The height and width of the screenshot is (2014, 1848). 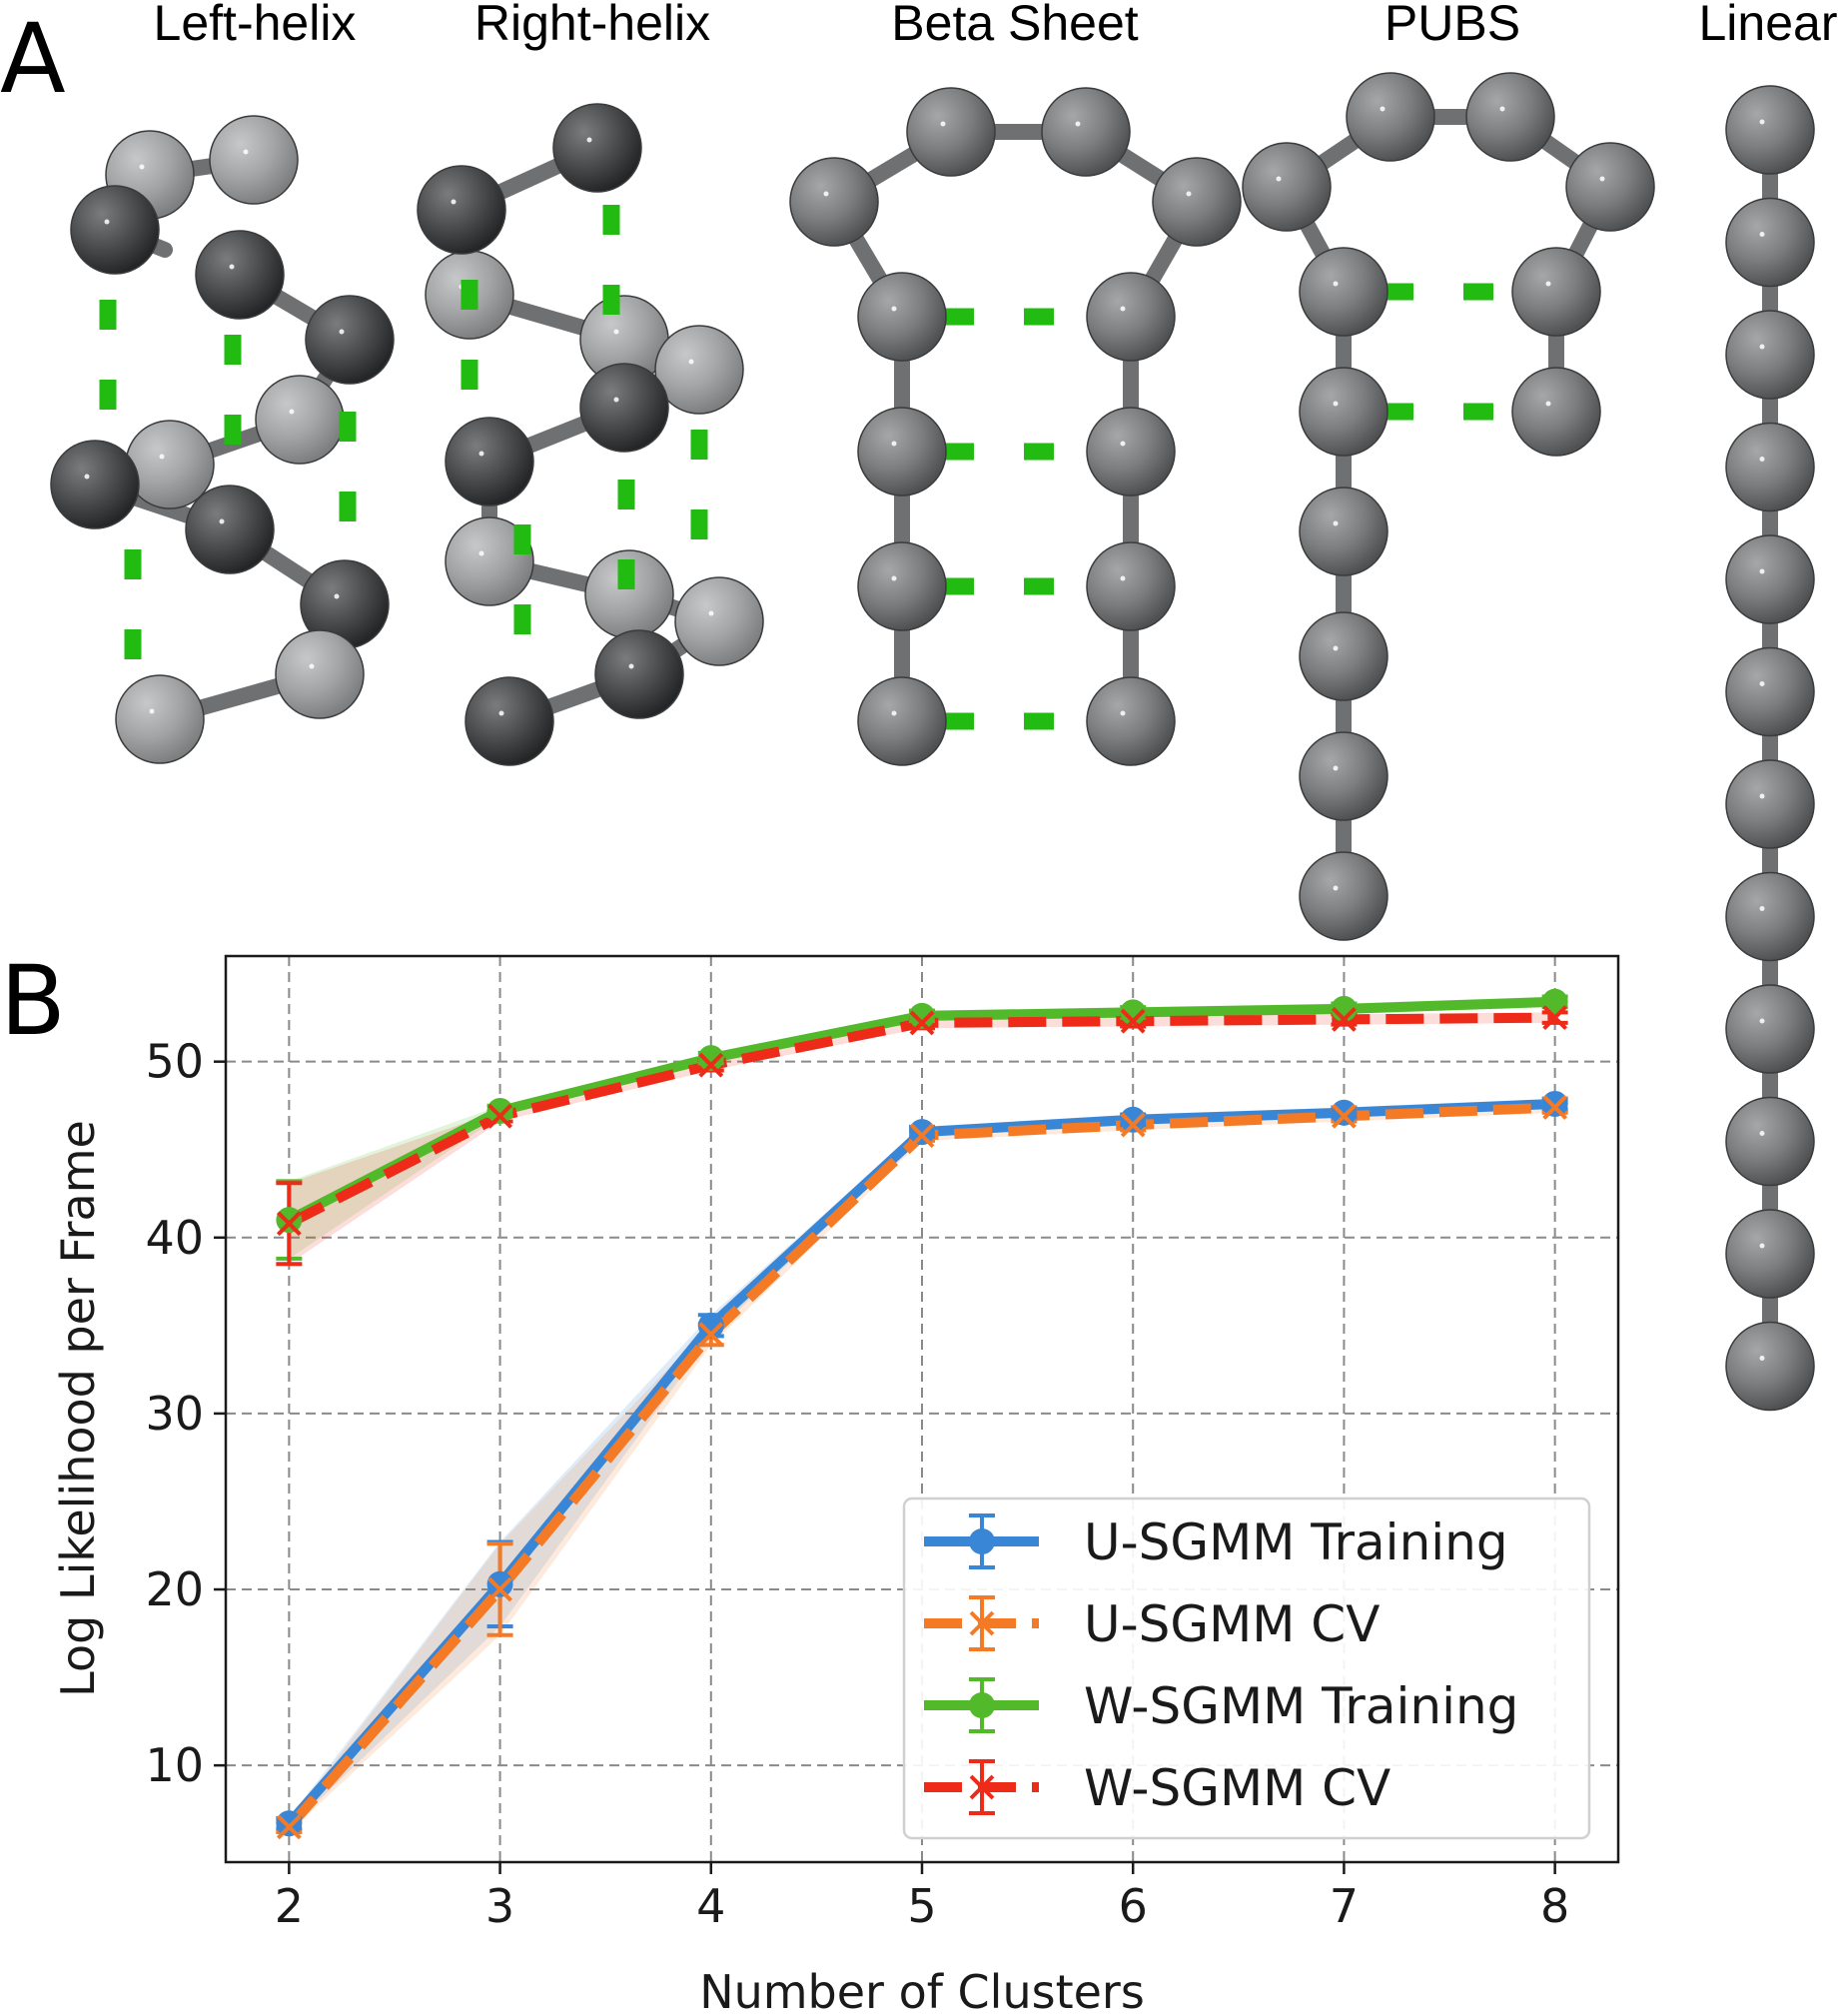 What do you see at coordinates (710, 1906) in the screenshot?
I see `x-tick-label: 4` at bounding box center [710, 1906].